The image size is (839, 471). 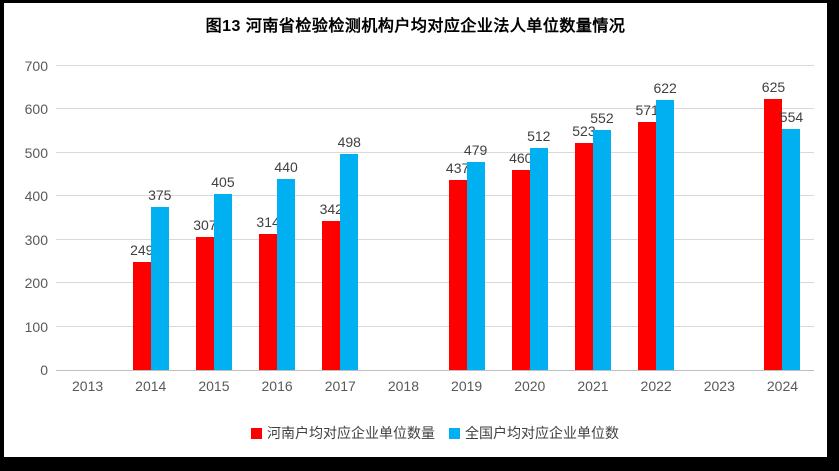 I want to click on bar-group-2015: 307 405, so click(x=213, y=218).